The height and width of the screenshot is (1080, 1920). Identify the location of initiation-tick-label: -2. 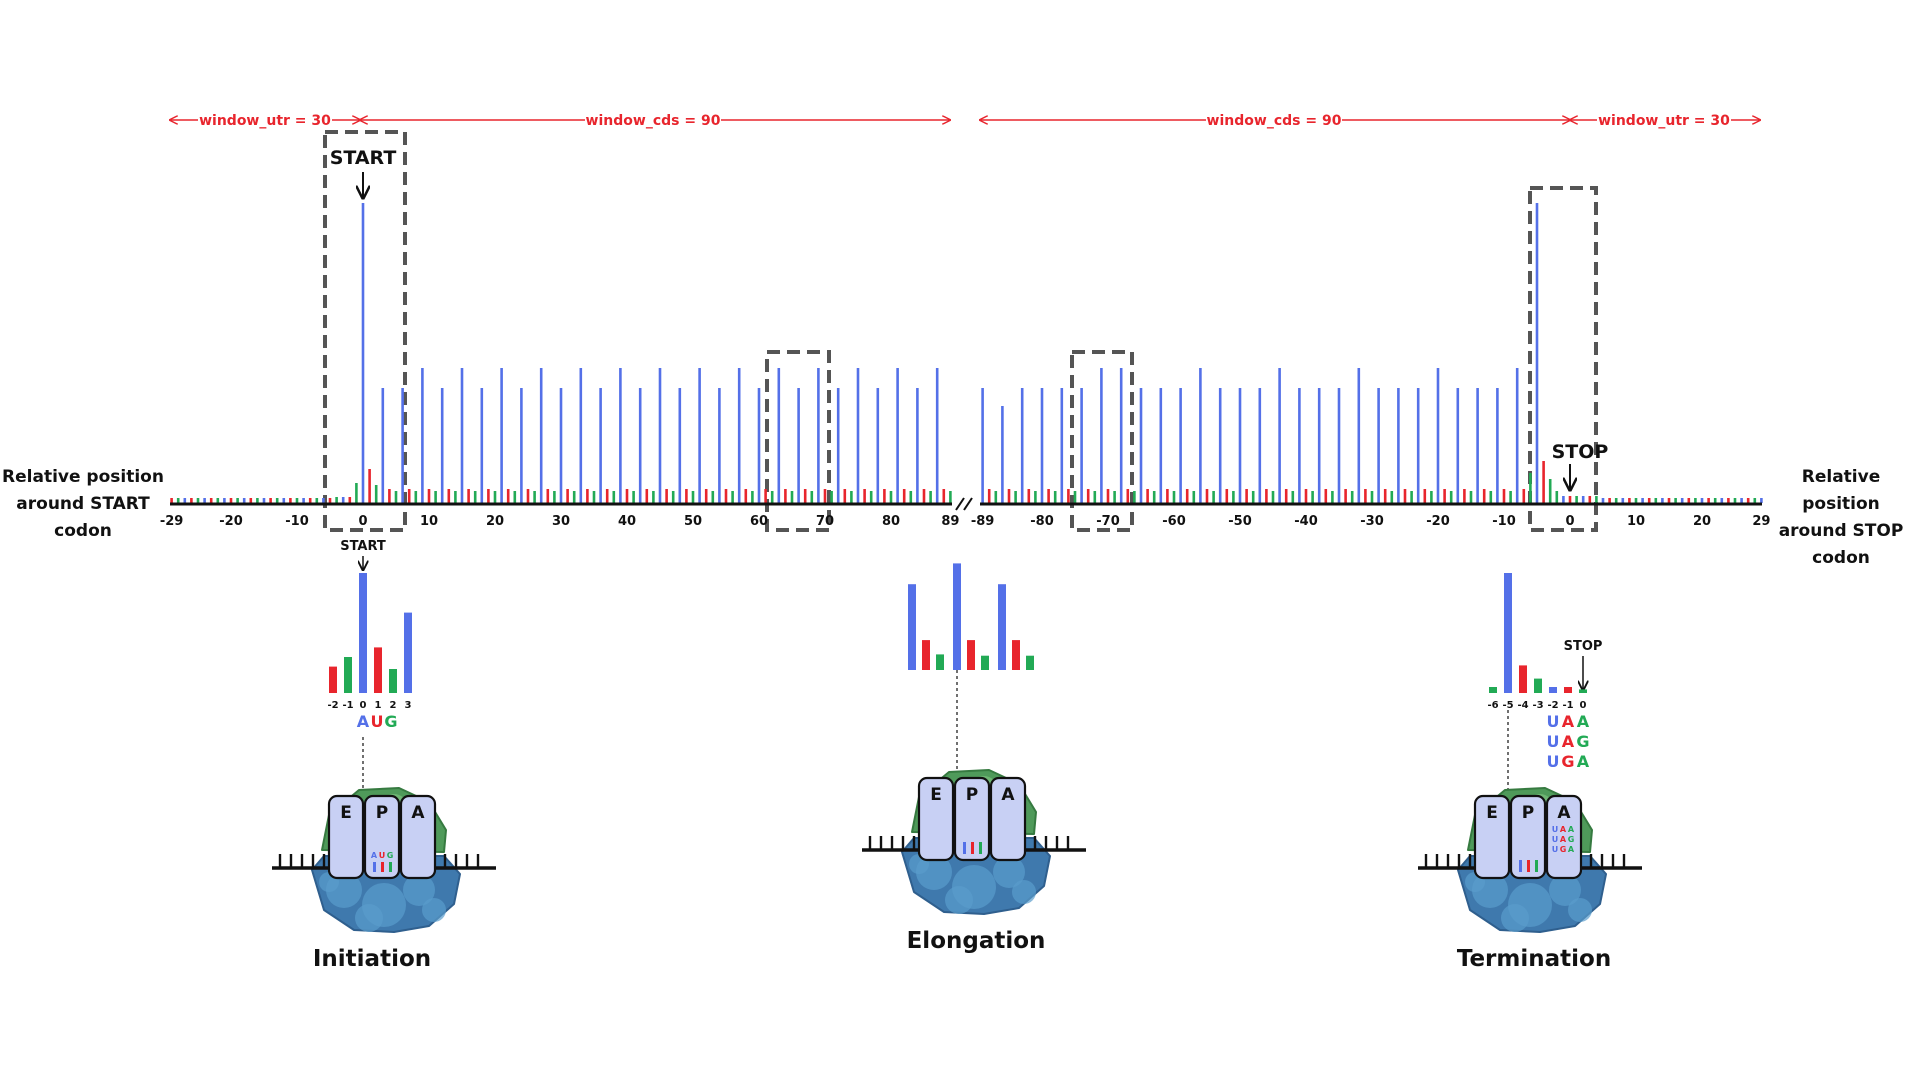
(332, 705).